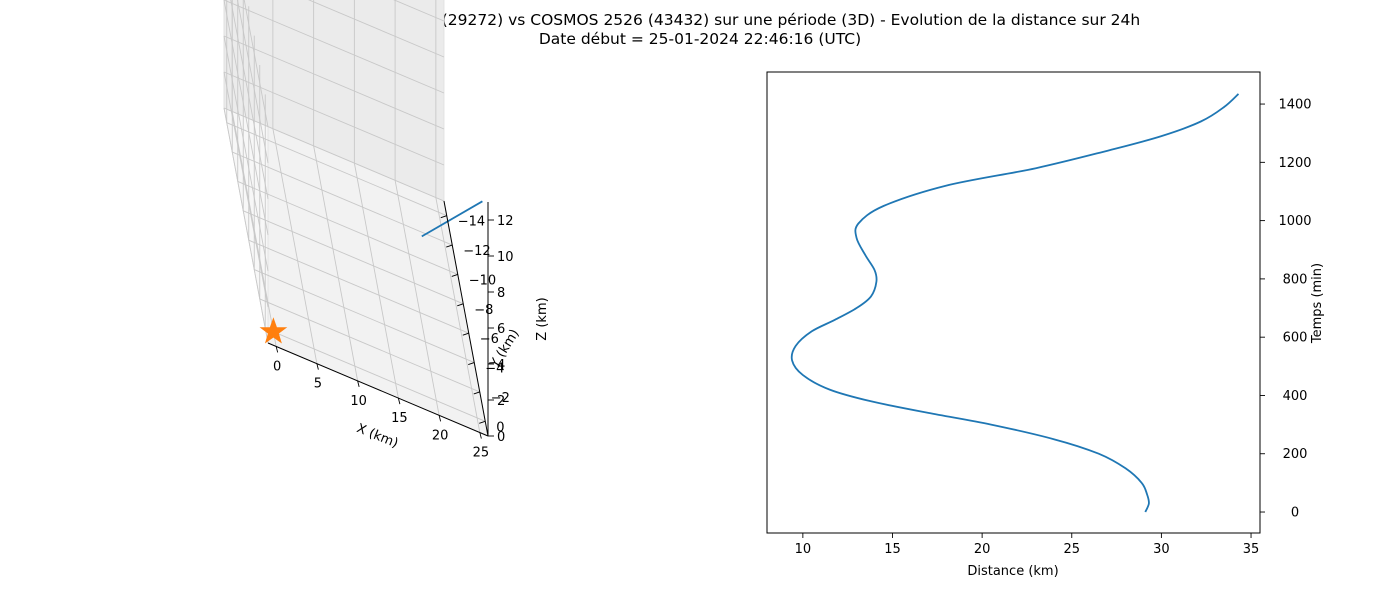  I want to click on z-tick-label: 12, so click(505, 221).